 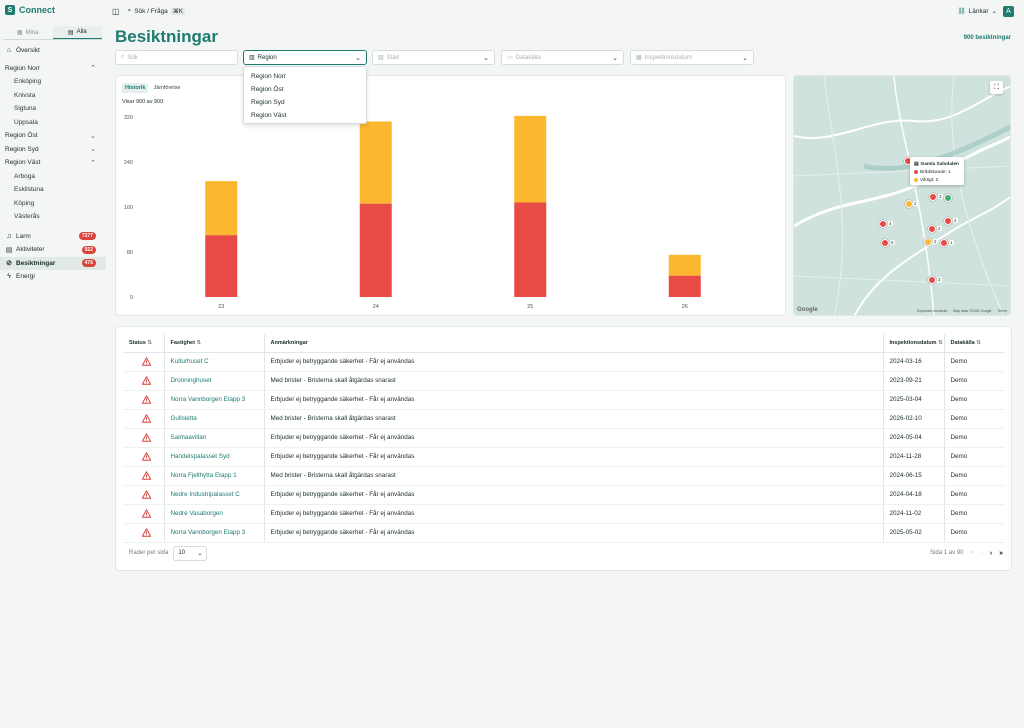 What do you see at coordinates (53, 263) in the screenshot?
I see `sidebar-item-besiktningar: ⊘ Besiktningar 476` at bounding box center [53, 263].